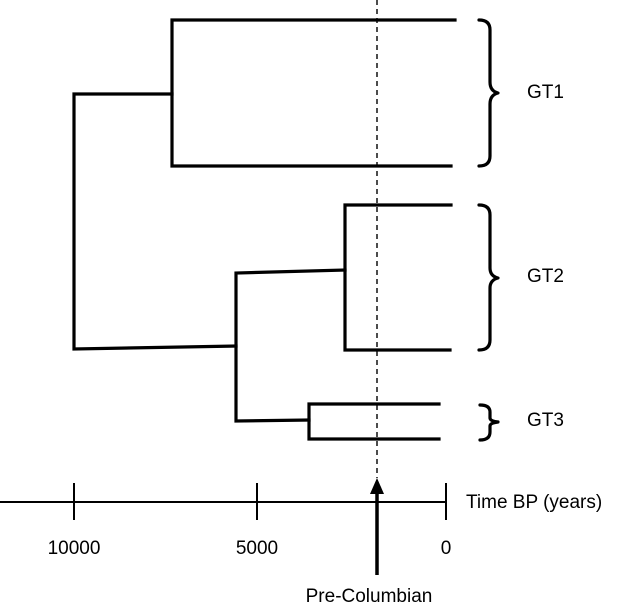 The width and height of the screenshot is (617, 612). What do you see at coordinates (488, 277) in the screenshot?
I see `gt2-bracket` at bounding box center [488, 277].